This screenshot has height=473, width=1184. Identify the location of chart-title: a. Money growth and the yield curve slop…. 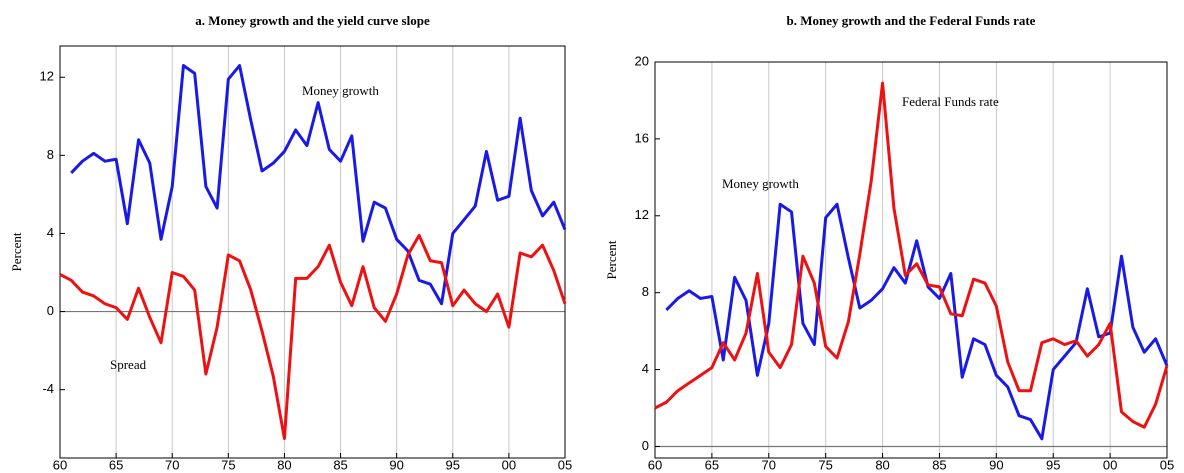
(312, 20).